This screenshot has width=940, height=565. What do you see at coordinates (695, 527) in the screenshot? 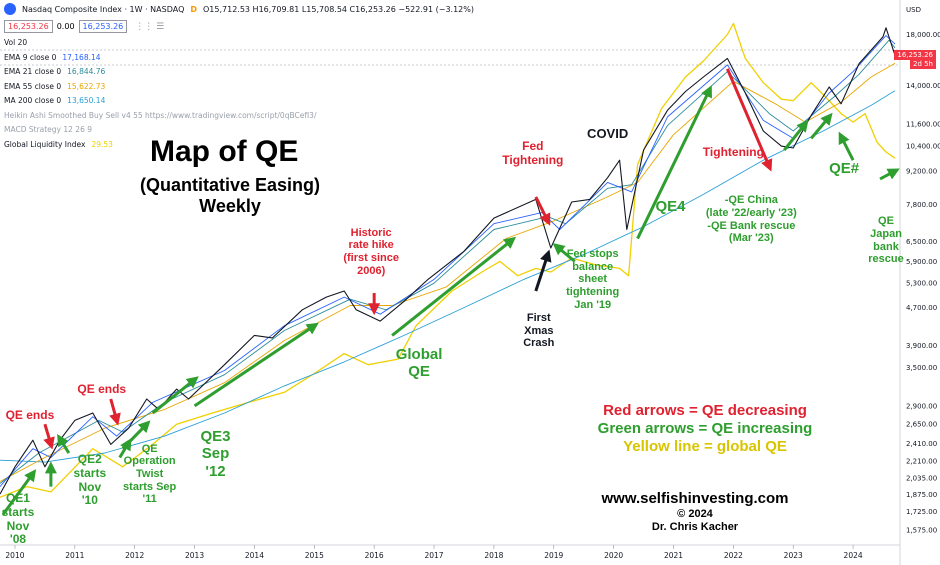
I see `footer-author: Dr. Chris Kacher` at bounding box center [695, 527].